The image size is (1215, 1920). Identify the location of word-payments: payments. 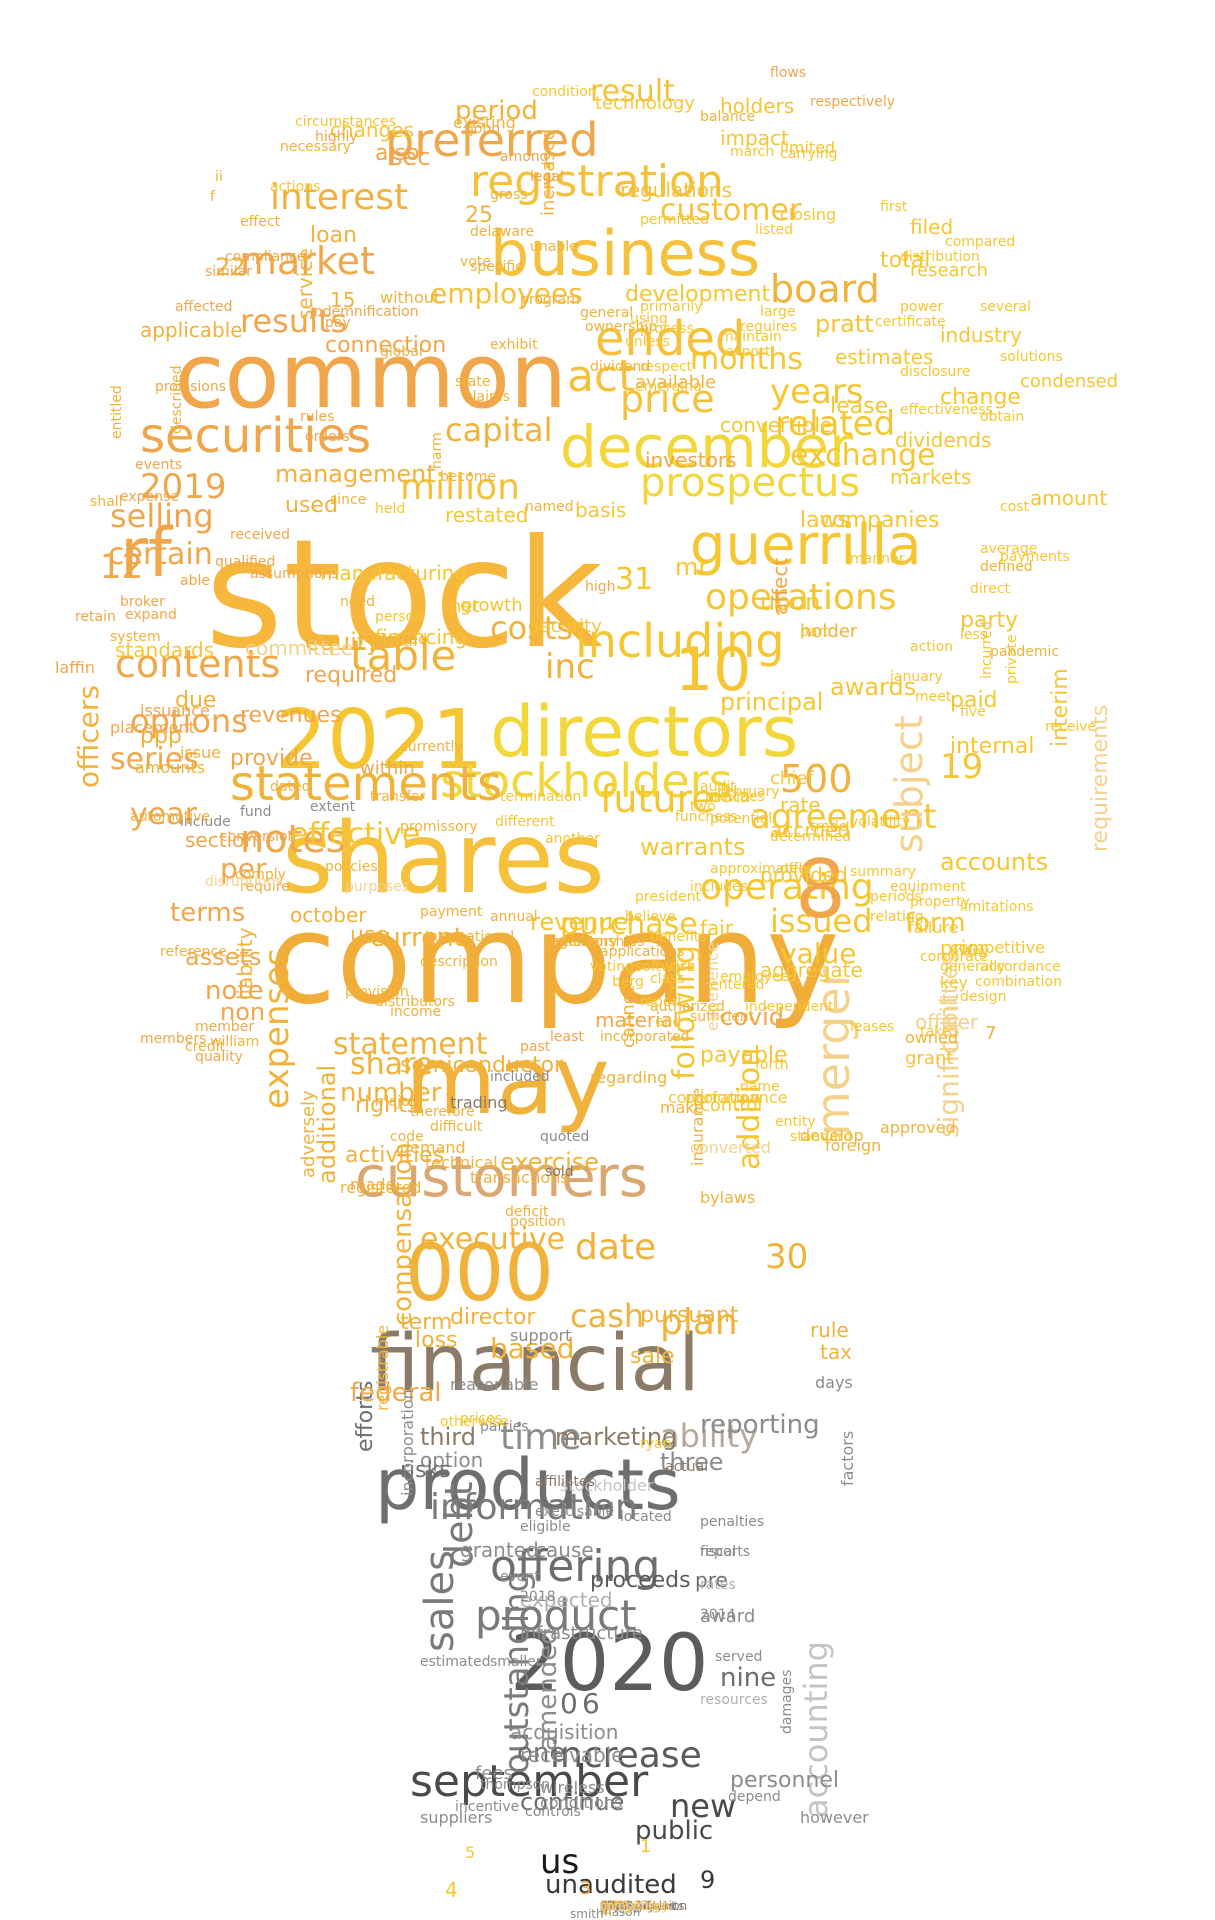
(1035, 557).